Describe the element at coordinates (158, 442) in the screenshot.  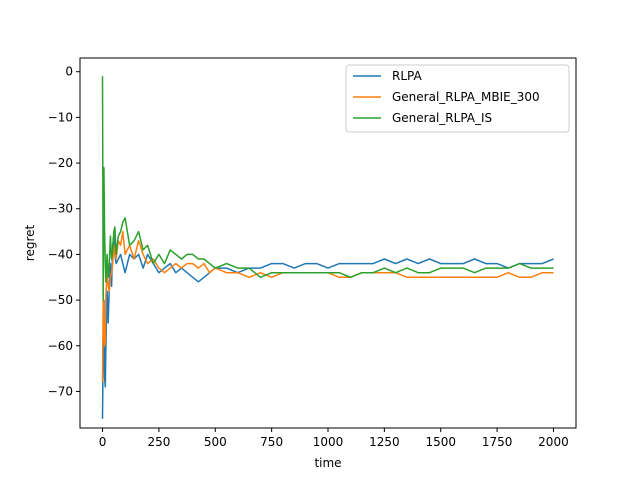
I see `x-tick-label: 250` at that location.